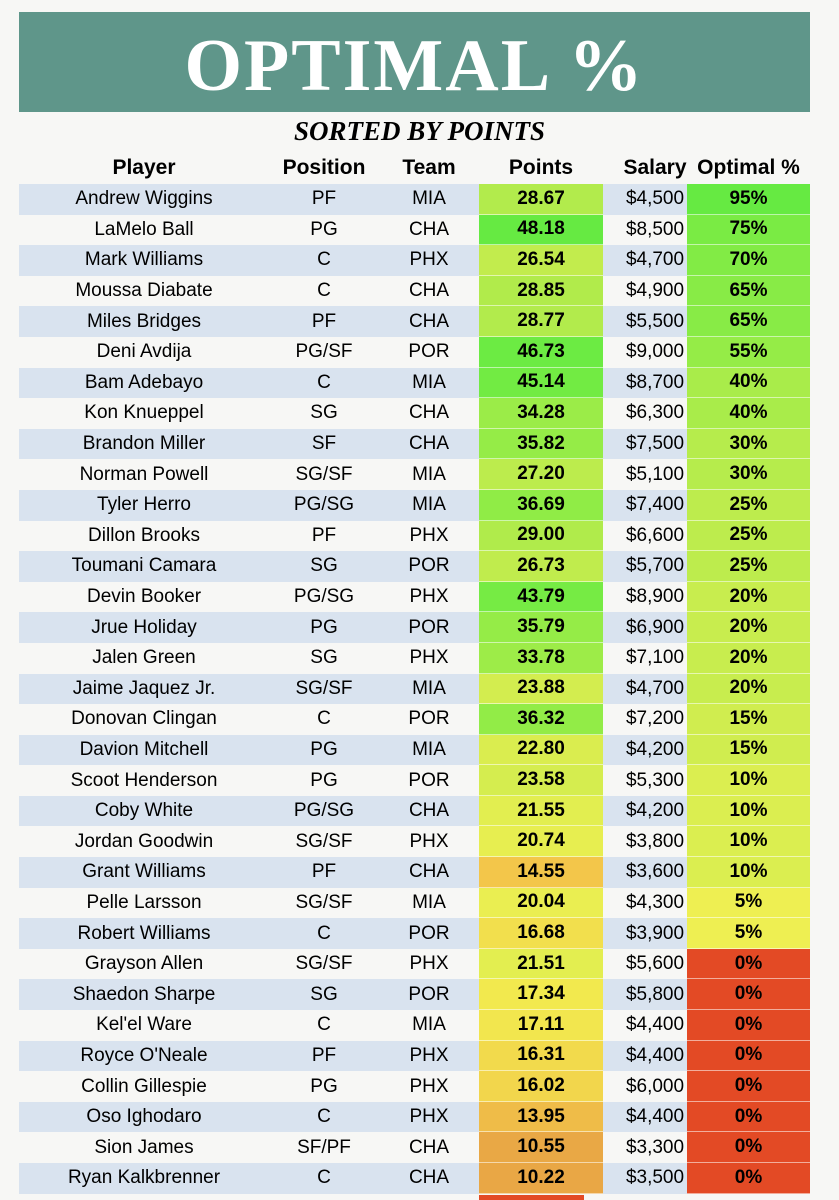 The image size is (839, 1200). Describe the element at coordinates (655, 719) in the screenshot. I see `player-salary: $7,200` at that location.